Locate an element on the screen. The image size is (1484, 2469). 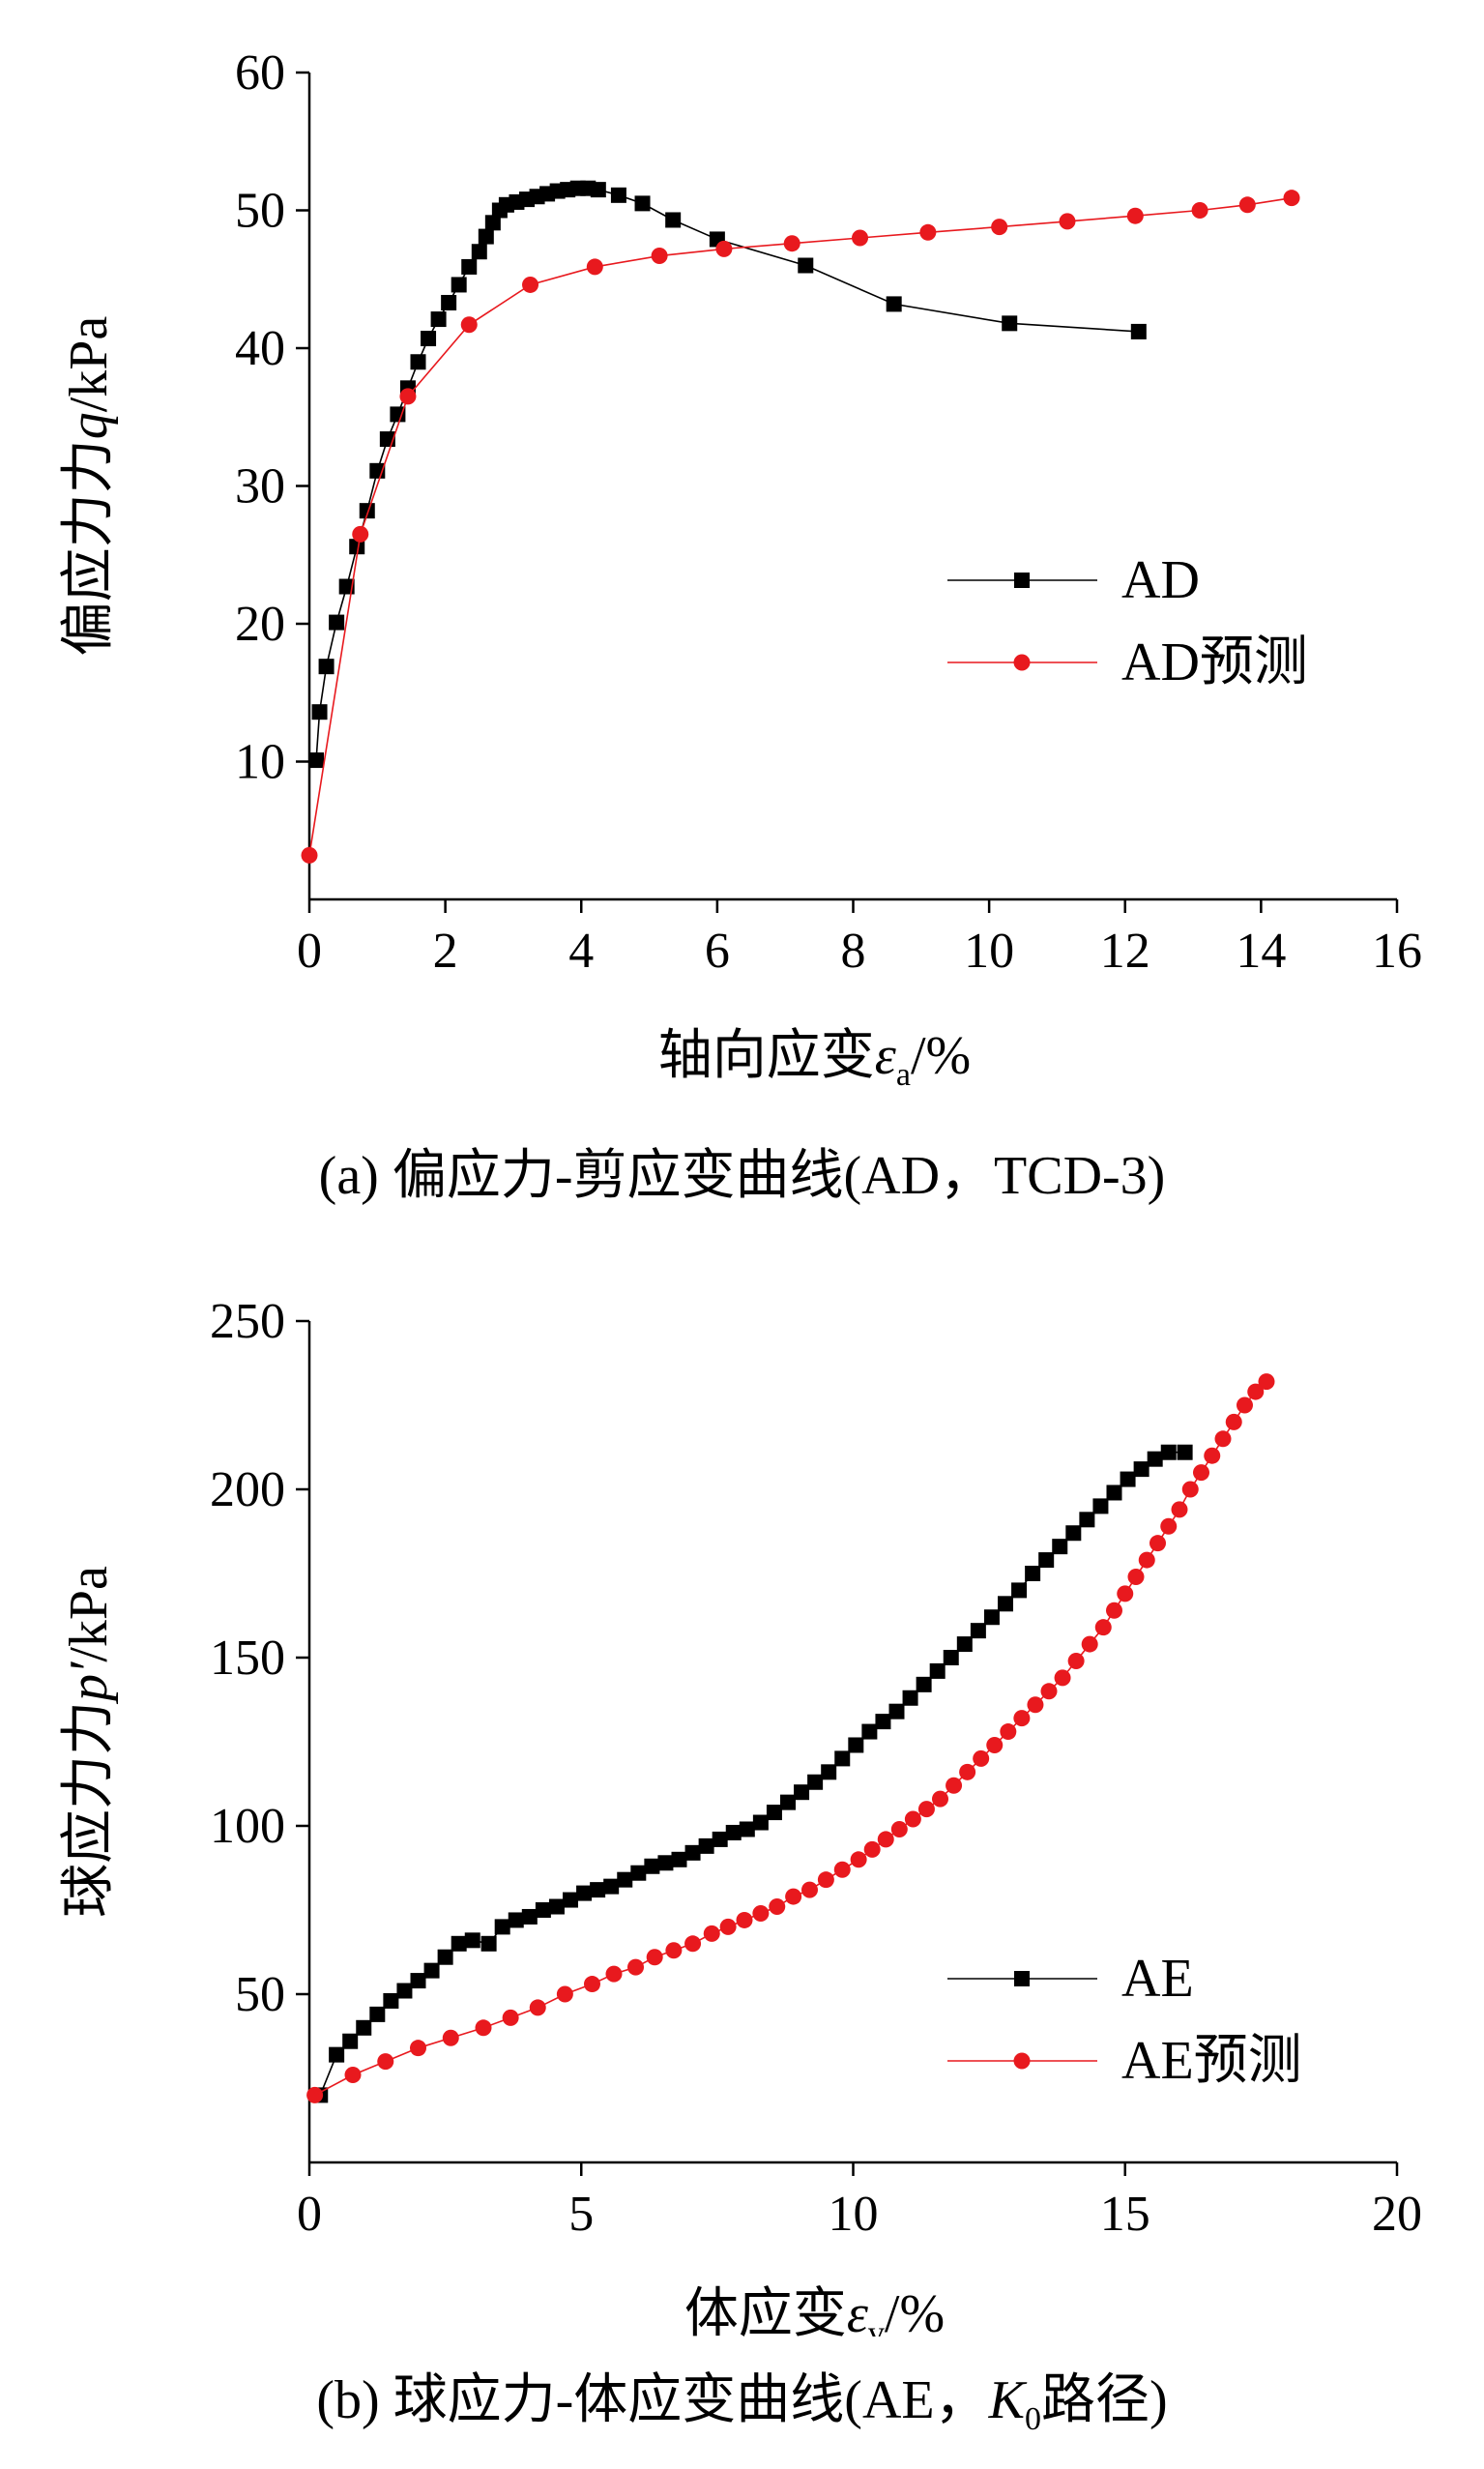
chart-a-y-tick-label: 50 is located at coordinates (260, 211).